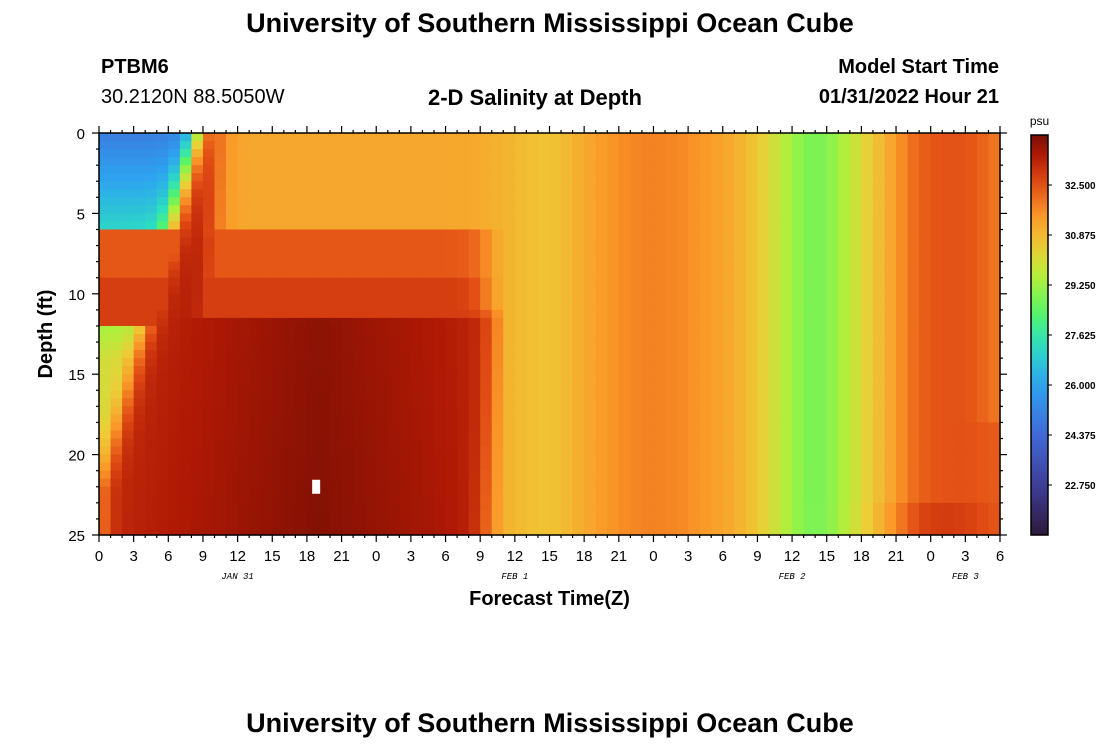 This screenshot has width=1100, height=750. I want to click on date-label: FEB 3, so click(966, 577).